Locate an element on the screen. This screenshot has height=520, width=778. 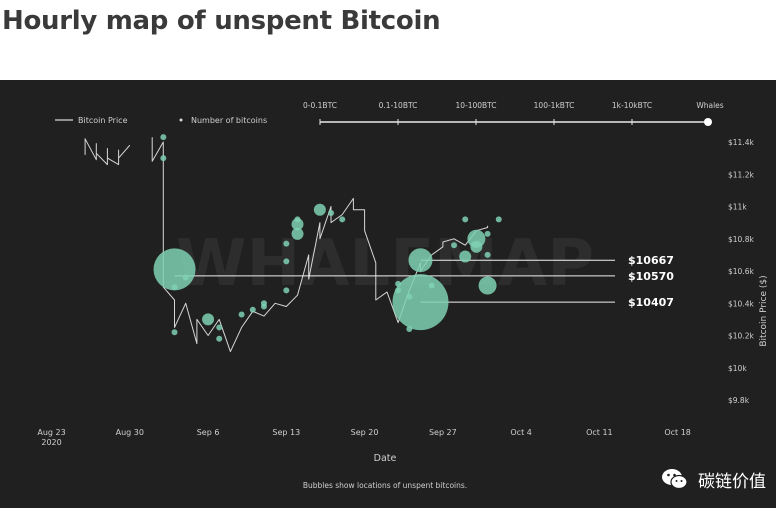
y-tick-label: $10.2k is located at coordinates (741, 336).